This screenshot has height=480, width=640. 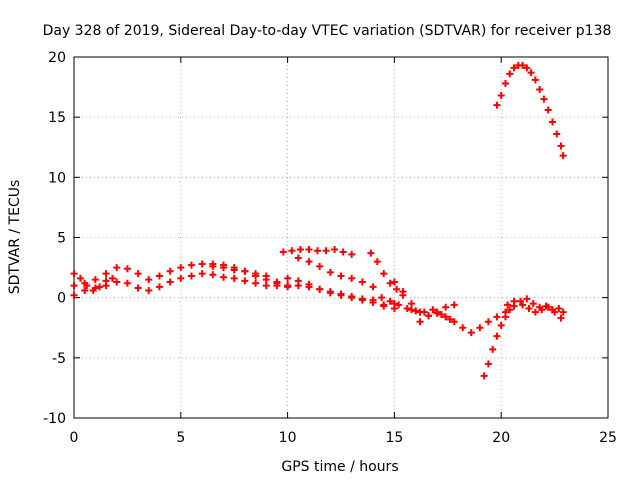 I want to click on y-axis-label: SDTVAR / TECUs, so click(x=15, y=237).